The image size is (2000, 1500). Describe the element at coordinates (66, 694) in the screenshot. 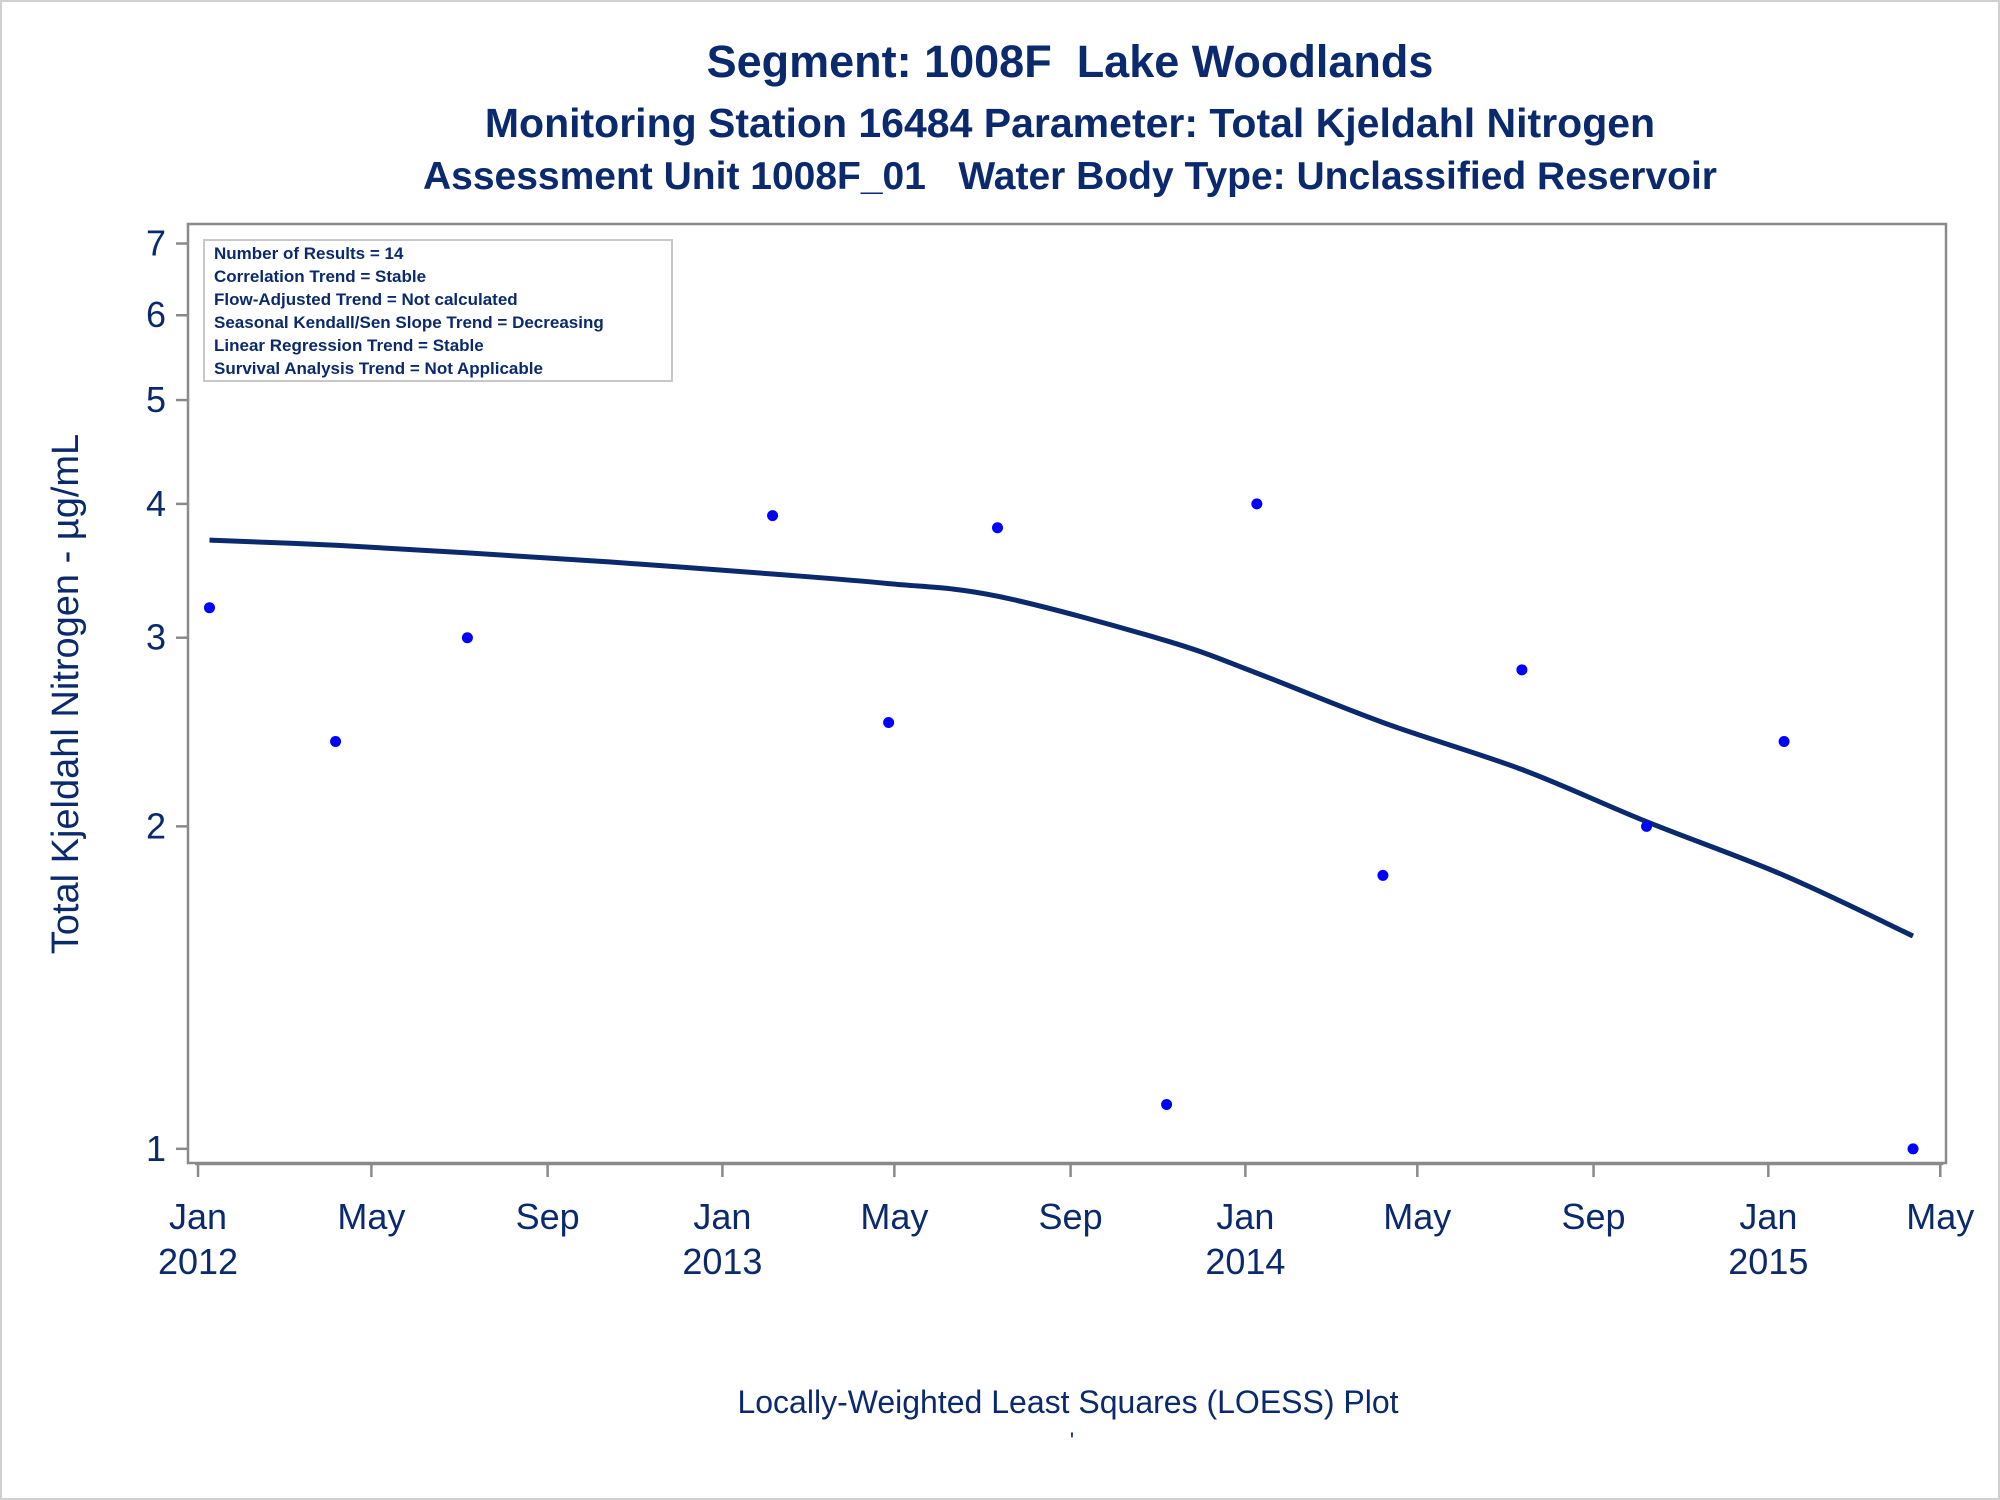

I see `y-axis-title: Total Kjeldahl Nitrogen - µg/mL` at that location.